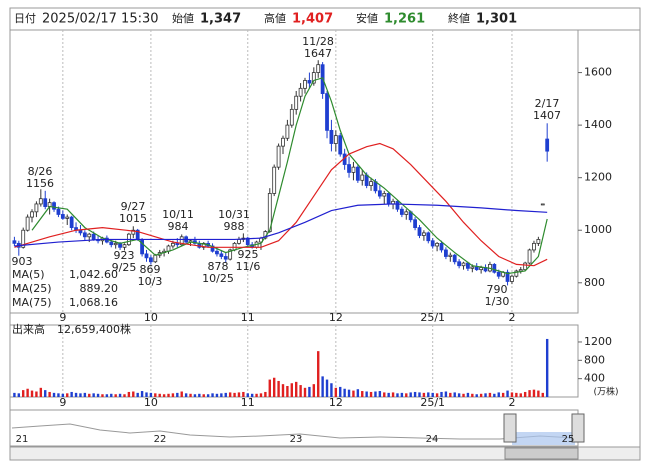 This screenshot has width=653, height=474. What do you see at coordinates (511, 317) in the screenshot?
I see `x-tick-label: 2` at bounding box center [511, 317].